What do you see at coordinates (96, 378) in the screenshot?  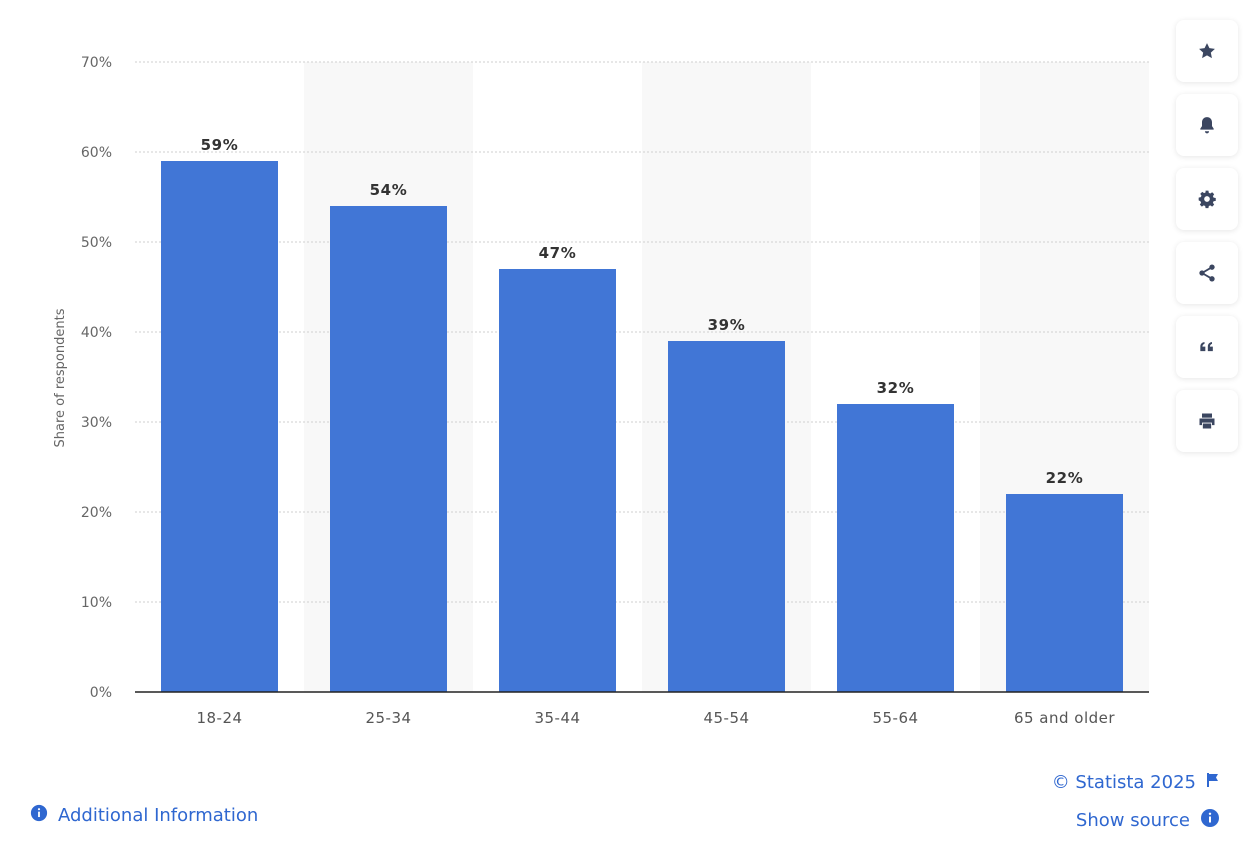 I see `y-axis-ticks: 0% 10% 20% 30% 40% 50% 60% 70%` at bounding box center [96, 378].